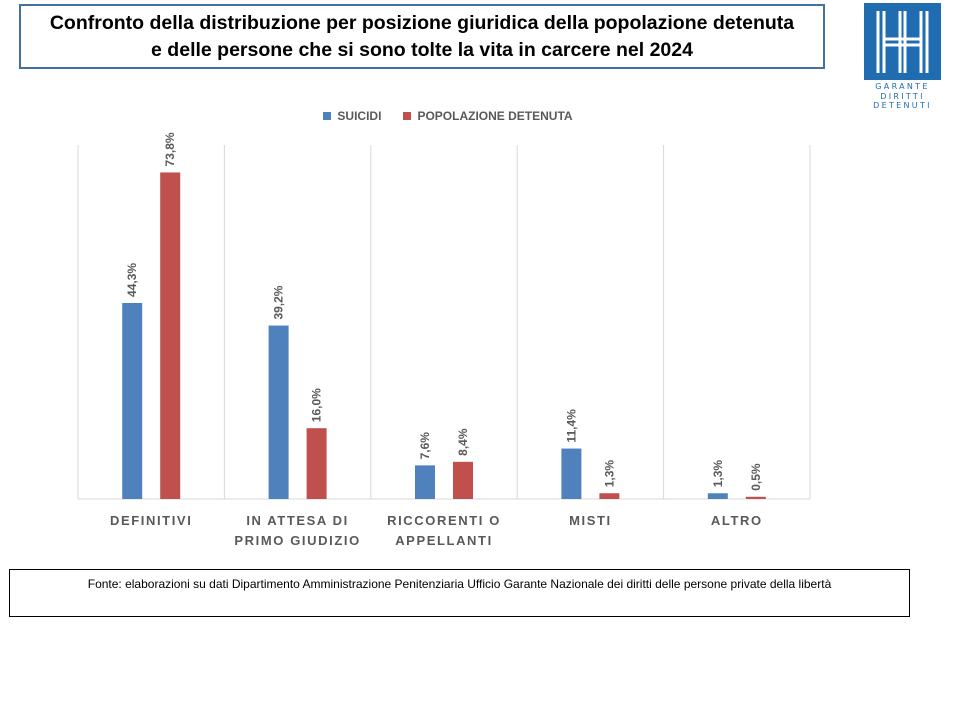  Describe the element at coordinates (327, 116) in the screenshot. I see `legend-swatch-suicidi` at that location.